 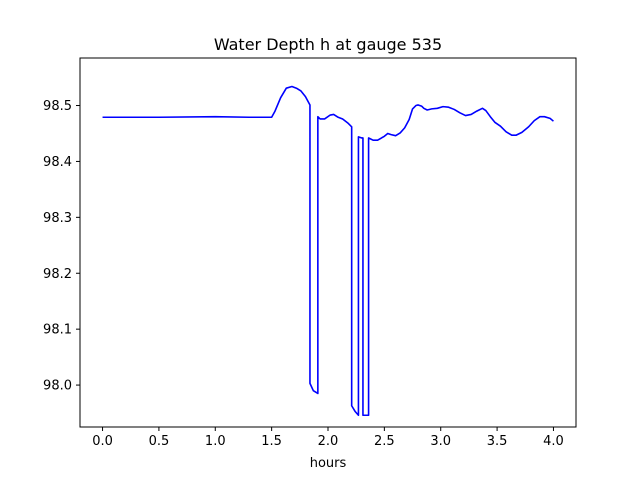 I want to click on x-axis-ticks: 0.0 0.5 1.0 1.5 2.0 2.5 3.0 3.5 4.0, so click(x=328, y=438).